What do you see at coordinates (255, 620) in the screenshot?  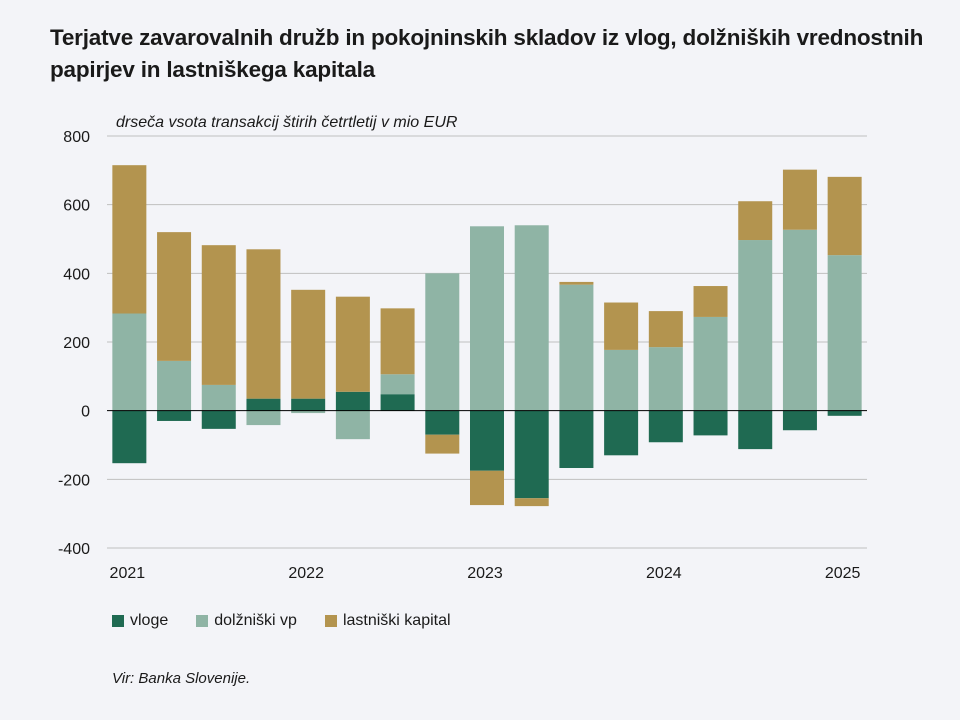 I see `legend-label-dolzniski-vp: dolžniški vp` at bounding box center [255, 620].